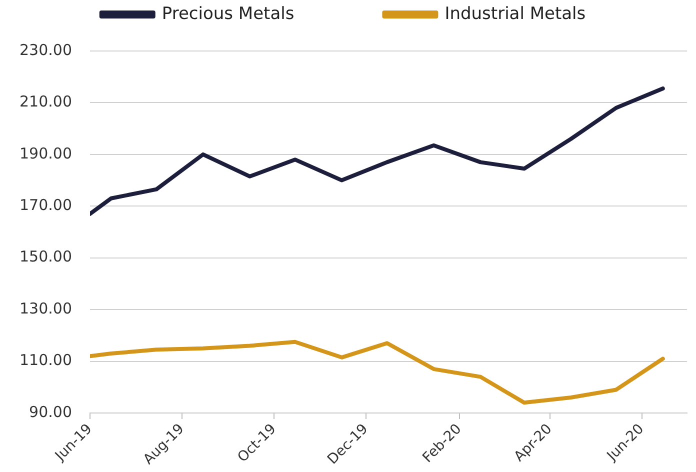 Image resolution: width=696 pixels, height=472 pixels. I want to click on y-tick-label: 150.00, so click(46, 257).